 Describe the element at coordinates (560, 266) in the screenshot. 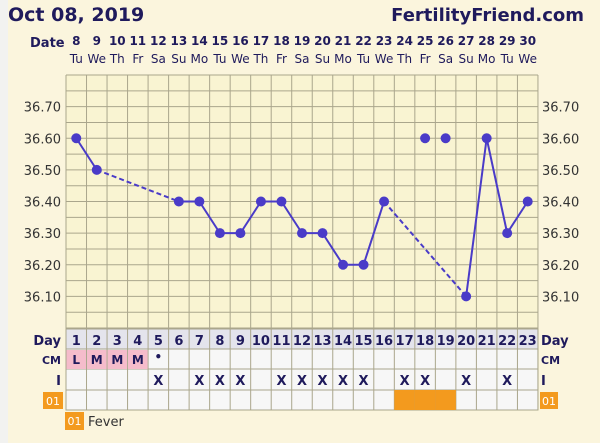

I see `y-tick-right: 36.20` at that location.